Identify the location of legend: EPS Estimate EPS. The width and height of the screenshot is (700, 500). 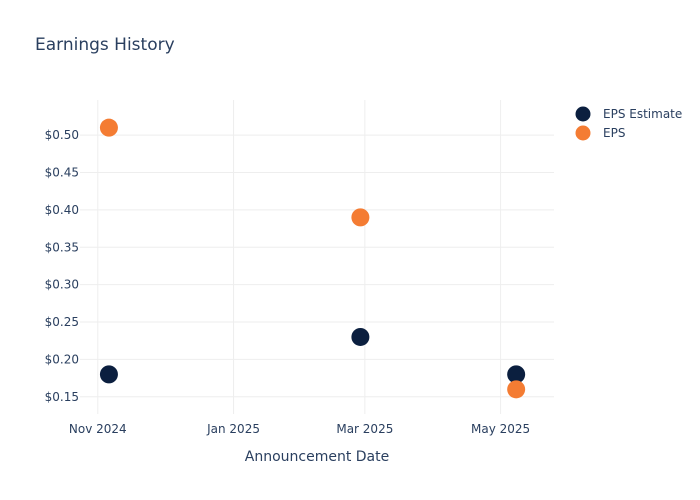
(628, 123).